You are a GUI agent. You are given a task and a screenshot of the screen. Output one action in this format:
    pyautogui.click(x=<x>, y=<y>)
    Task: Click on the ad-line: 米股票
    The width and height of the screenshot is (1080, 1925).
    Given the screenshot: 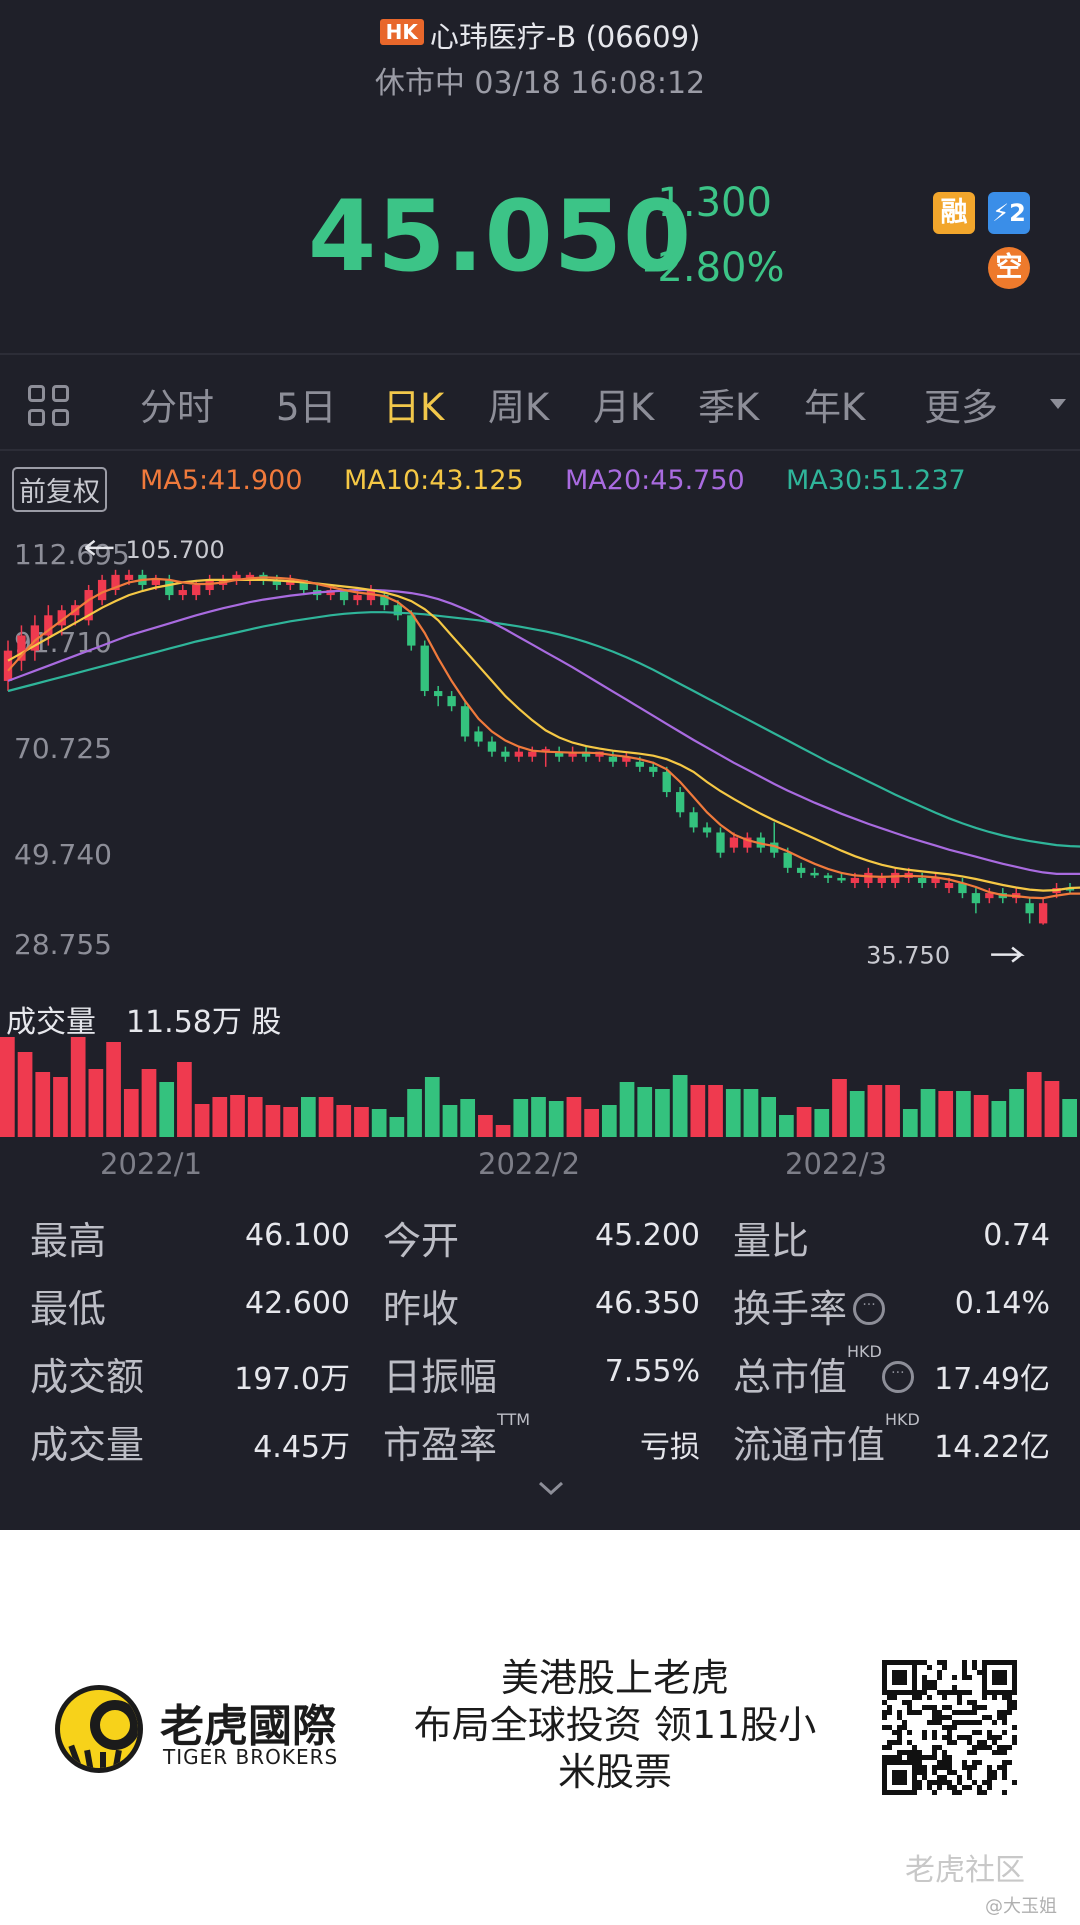 What is the action you would take?
    pyautogui.click(x=614, y=1772)
    